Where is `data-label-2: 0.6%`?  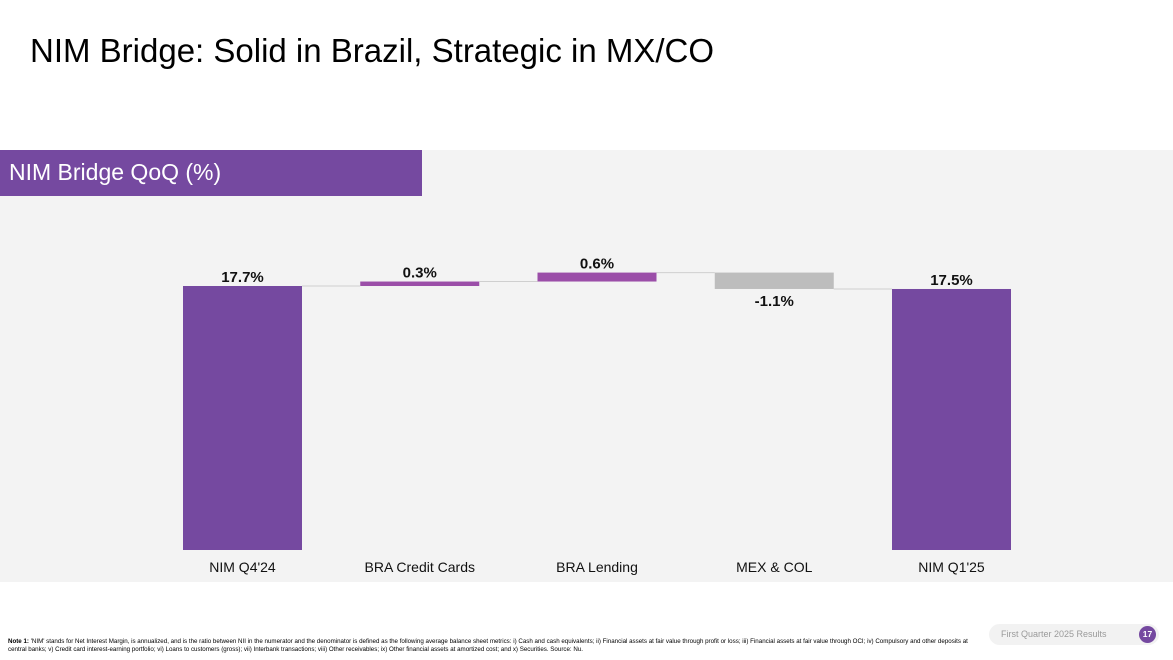
data-label-2: 0.6% is located at coordinates (597, 264).